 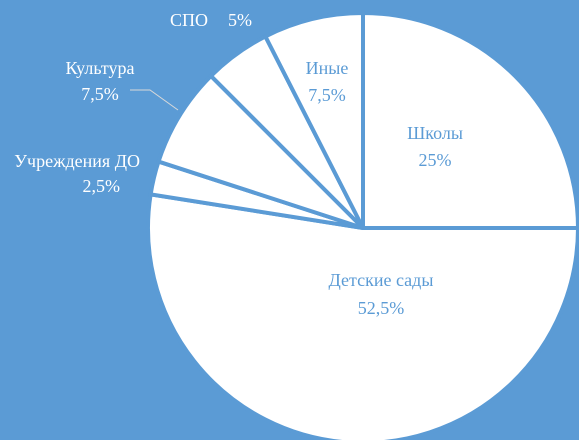 I want to click on slice-label: 25%, so click(x=435, y=160).